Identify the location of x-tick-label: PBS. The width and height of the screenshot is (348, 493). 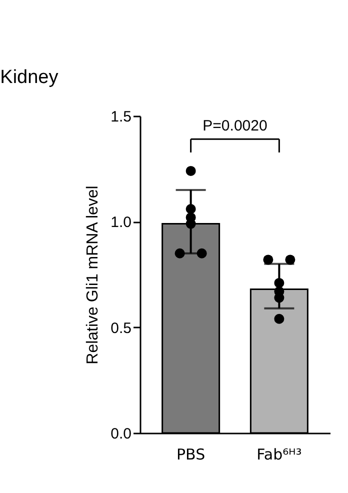
(191, 455).